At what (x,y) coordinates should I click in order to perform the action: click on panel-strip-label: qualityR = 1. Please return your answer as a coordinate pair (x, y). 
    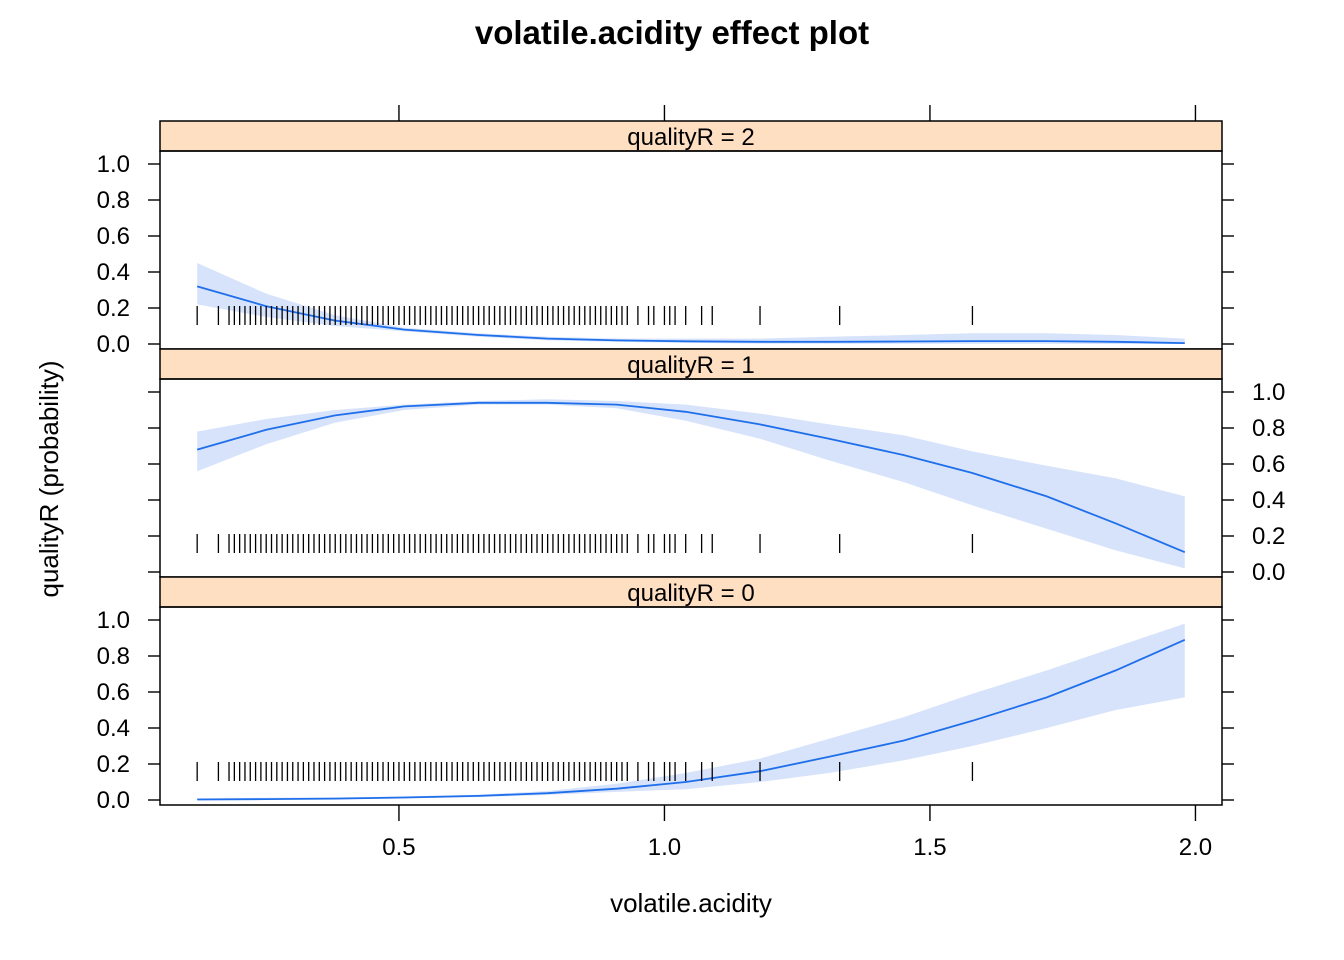
    Looking at the image, I should click on (690, 365).